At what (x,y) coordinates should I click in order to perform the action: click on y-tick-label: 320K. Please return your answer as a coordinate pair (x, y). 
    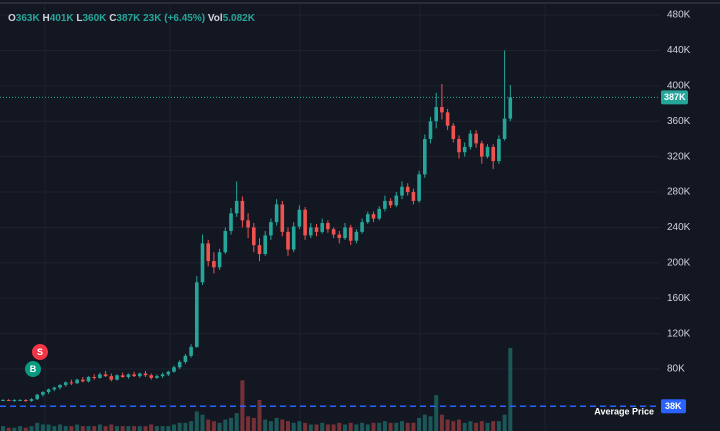
    Looking at the image, I should click on (679, 156).